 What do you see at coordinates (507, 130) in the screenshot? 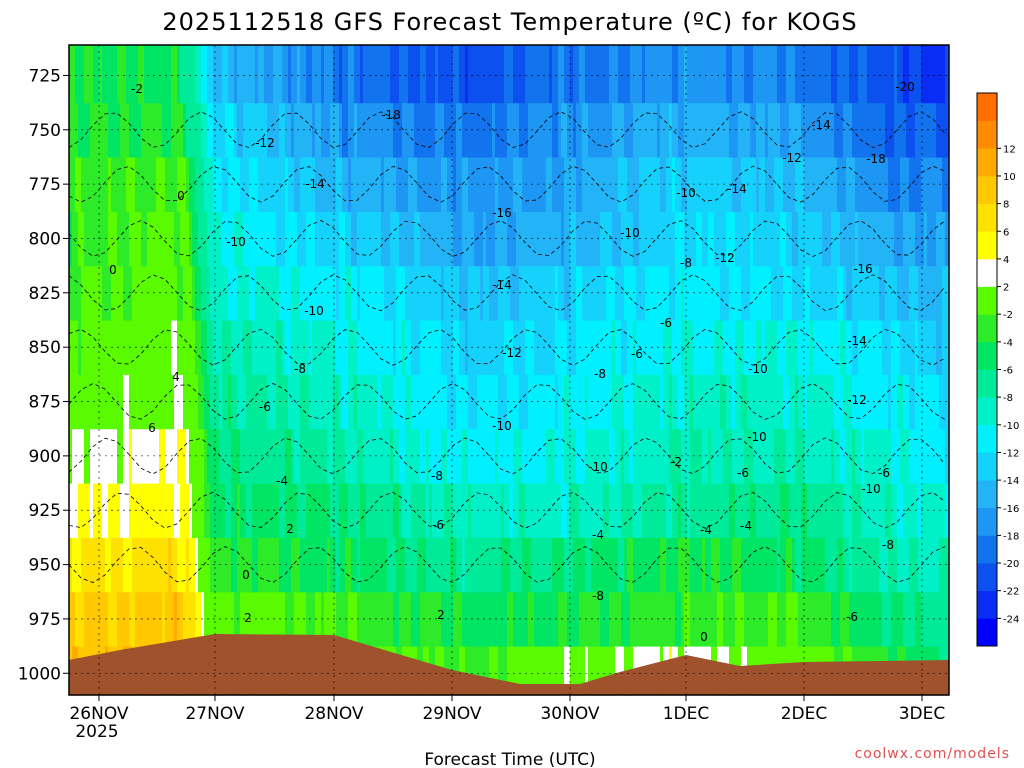
I see `isotherm-line` at bounding box center [507, 130].